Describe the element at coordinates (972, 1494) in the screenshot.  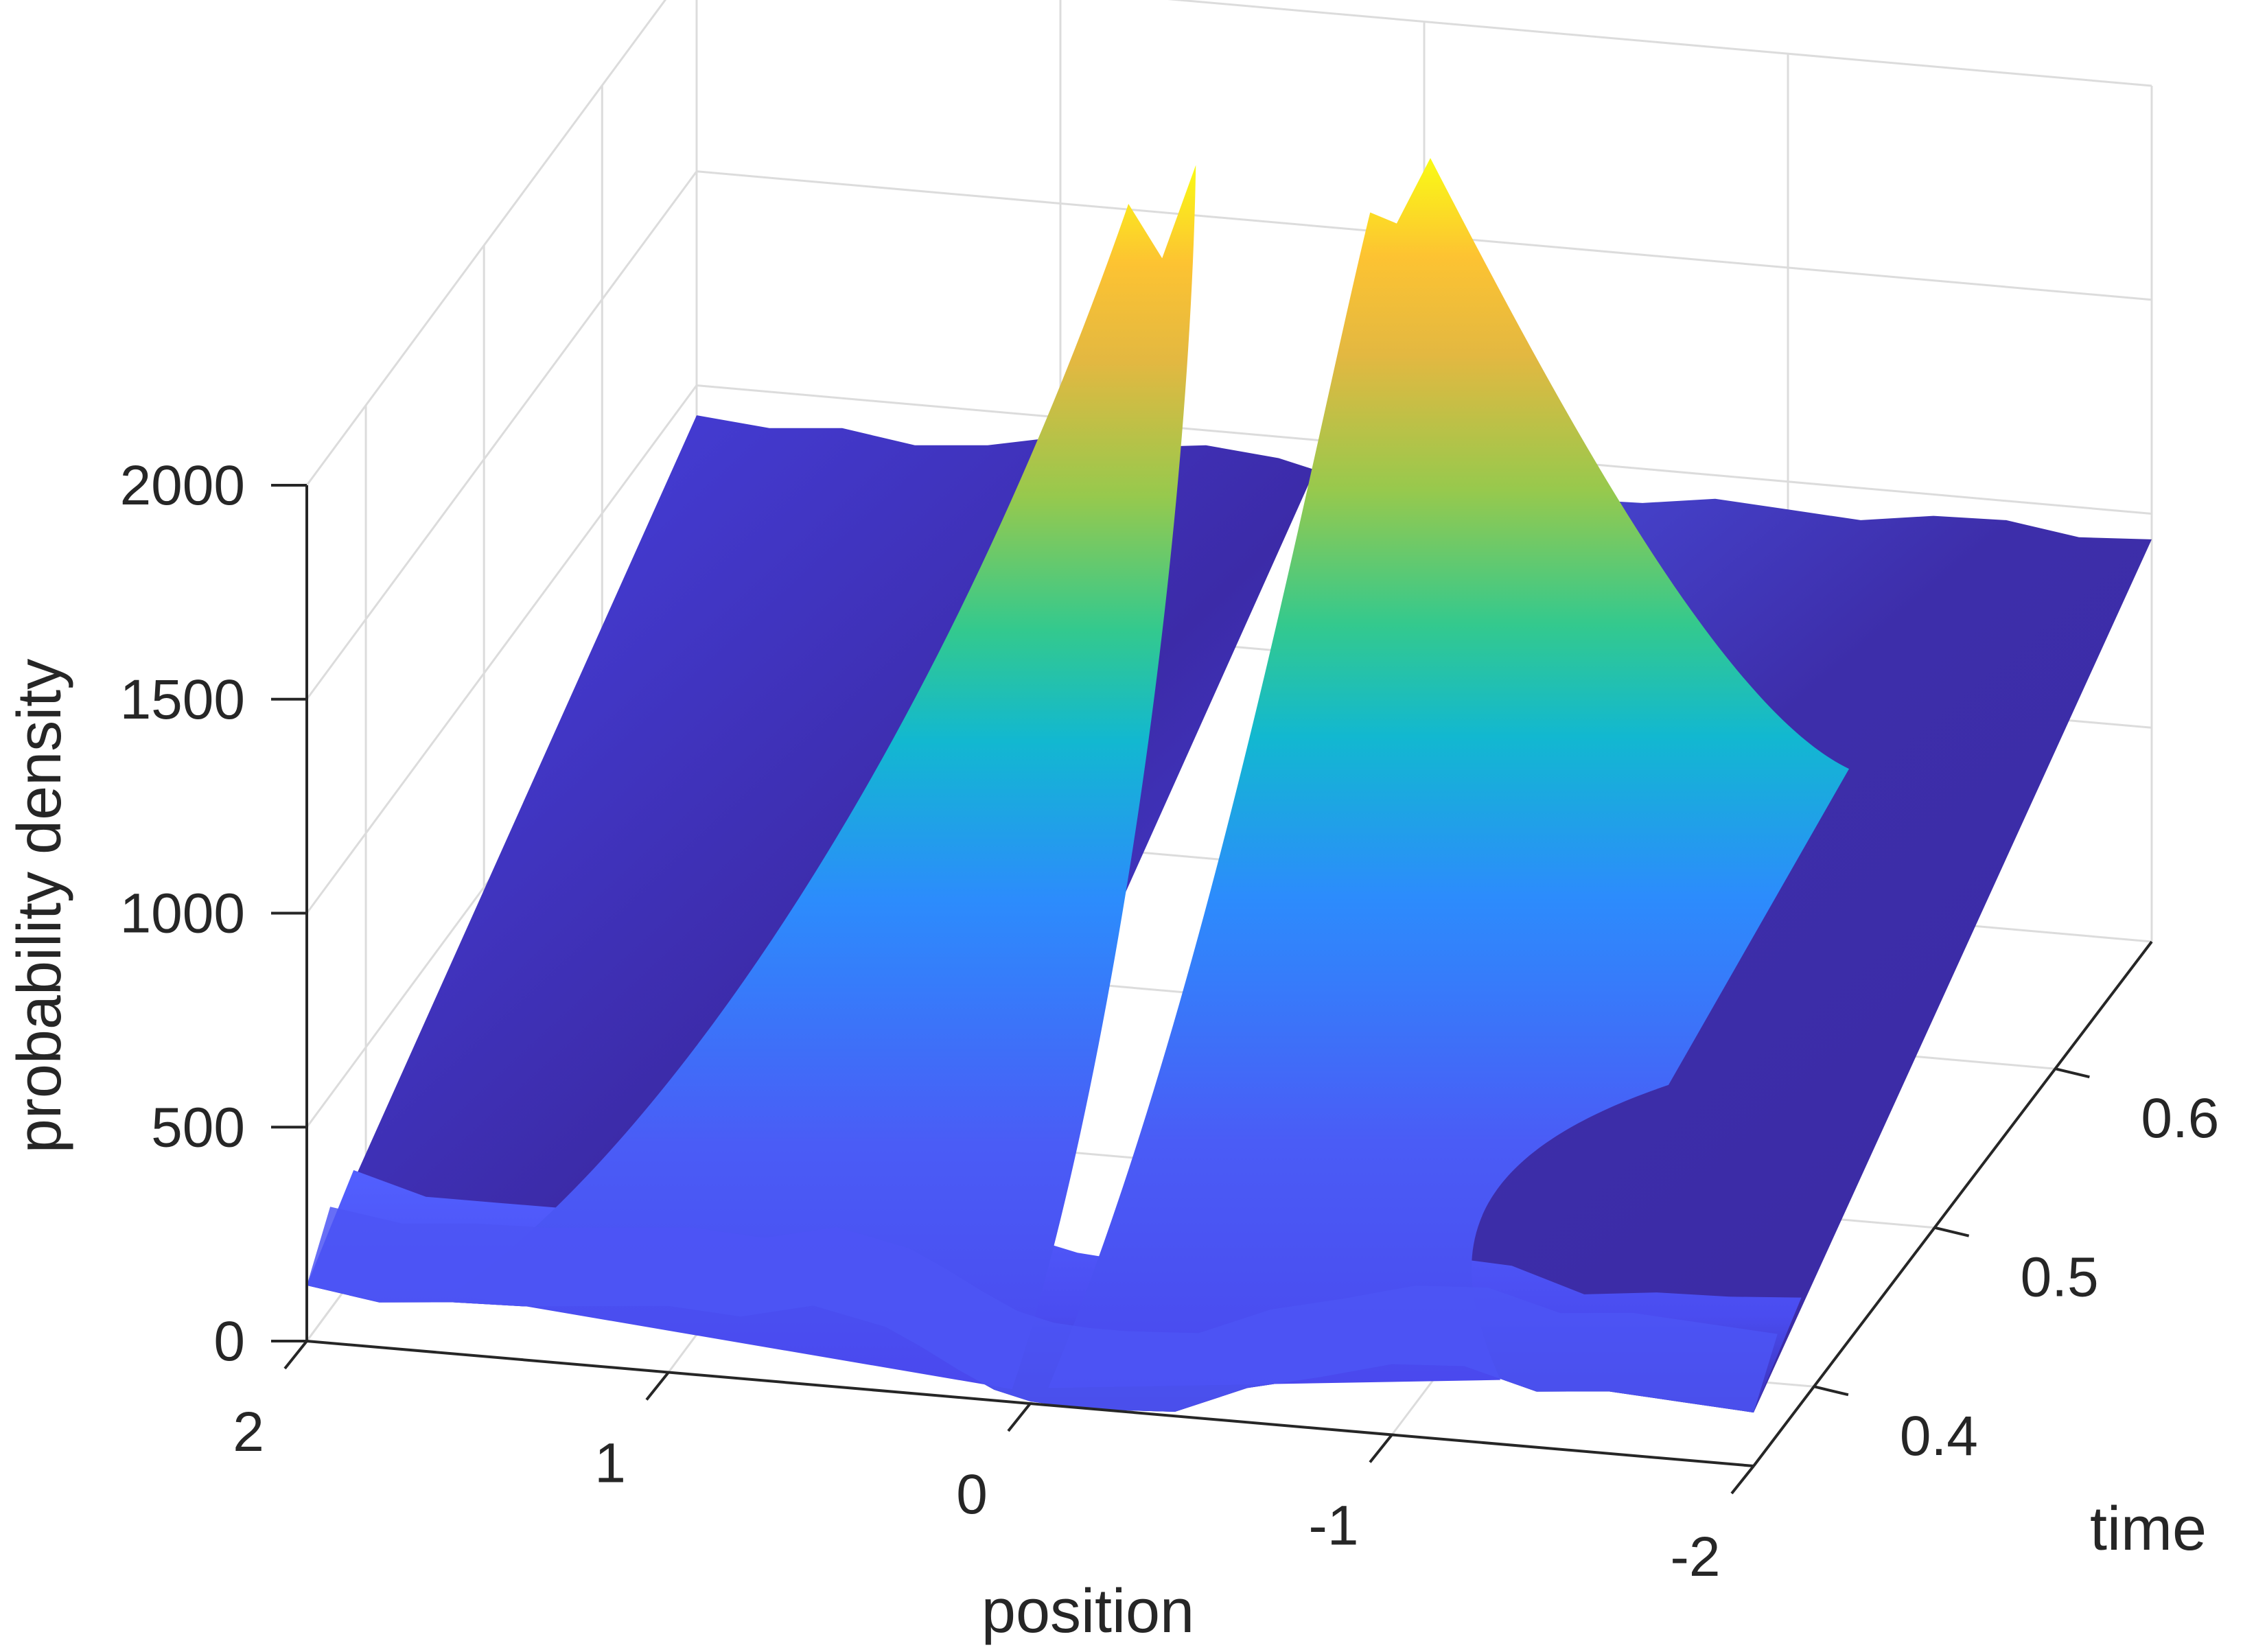
I see `x-tick-label: 0` at that location.